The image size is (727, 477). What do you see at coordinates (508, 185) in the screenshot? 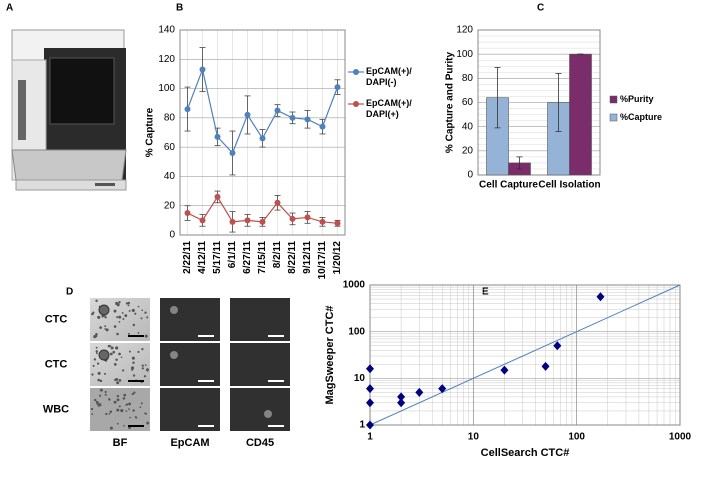
I see `x-tick-label: Cell Capture` at bounding box center [508, 185].